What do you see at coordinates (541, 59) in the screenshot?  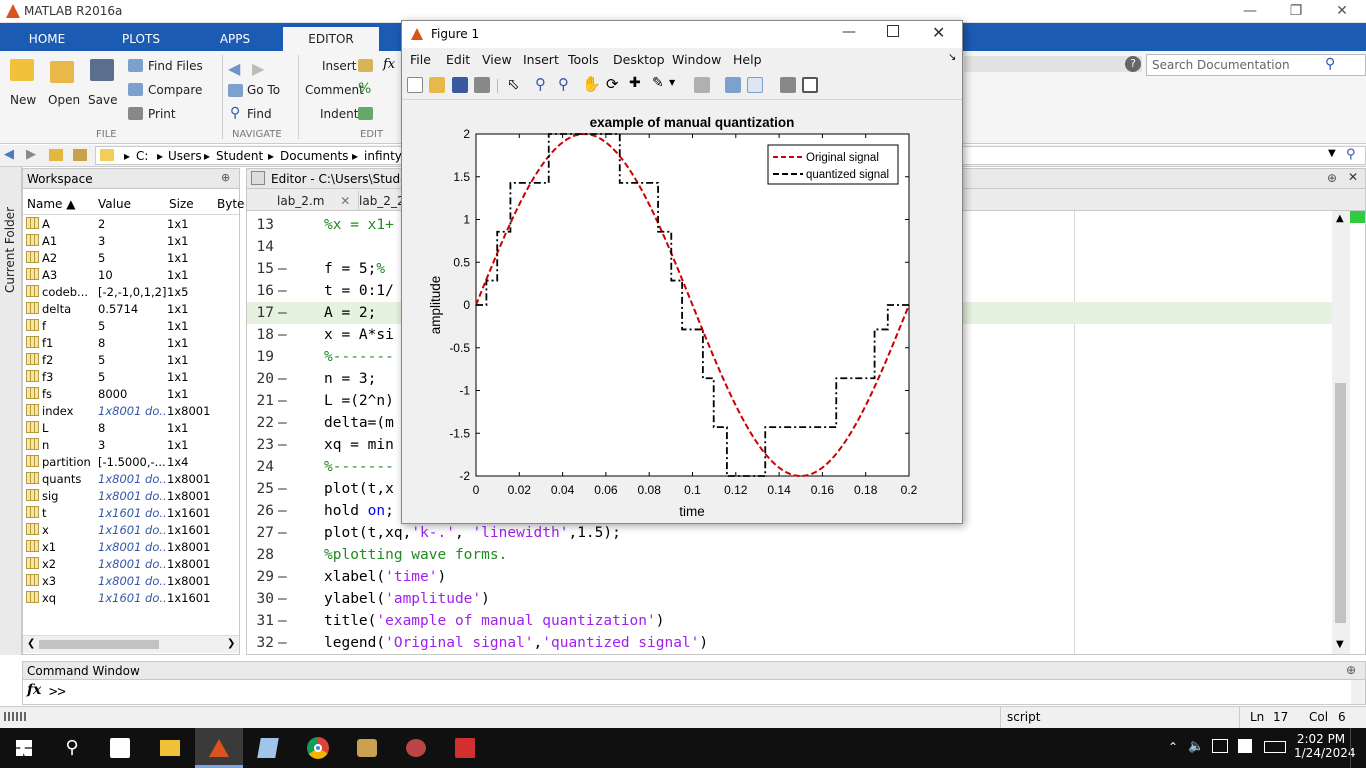 I see `menu-insert: Insert` at bounding box center [541, 59].